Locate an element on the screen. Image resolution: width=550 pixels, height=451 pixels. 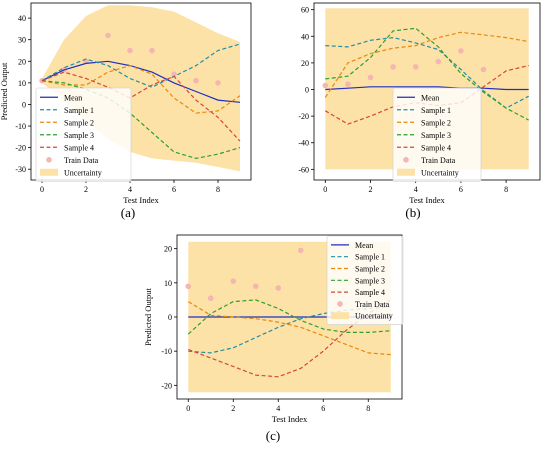
panel-label-c: (c) is located at coordinates (273, 435).